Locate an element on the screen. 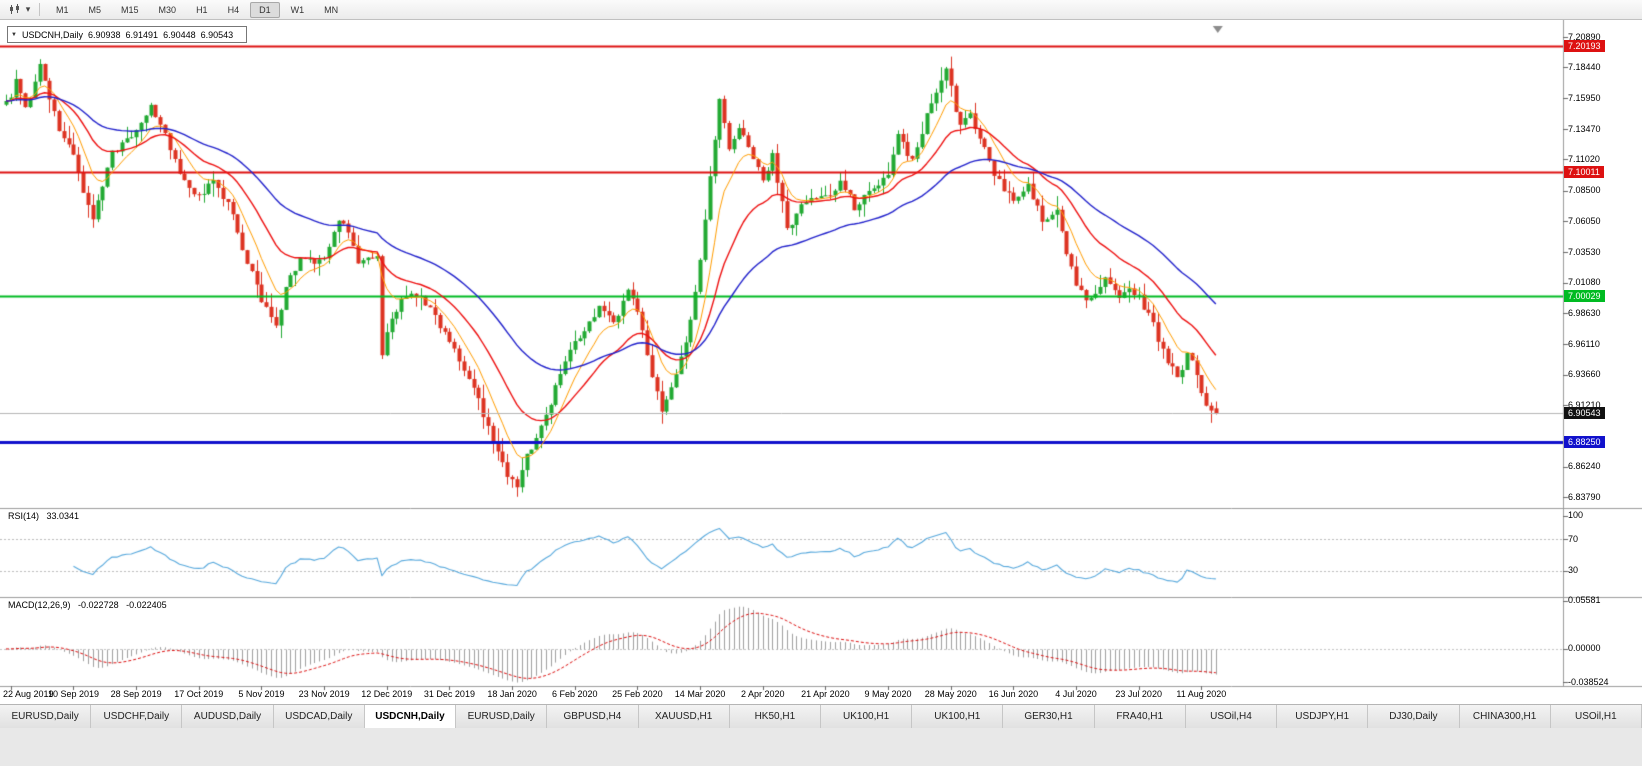  chart-tab-9-uk100-h1: UK100,H1 is located at coordinates (866, 716).